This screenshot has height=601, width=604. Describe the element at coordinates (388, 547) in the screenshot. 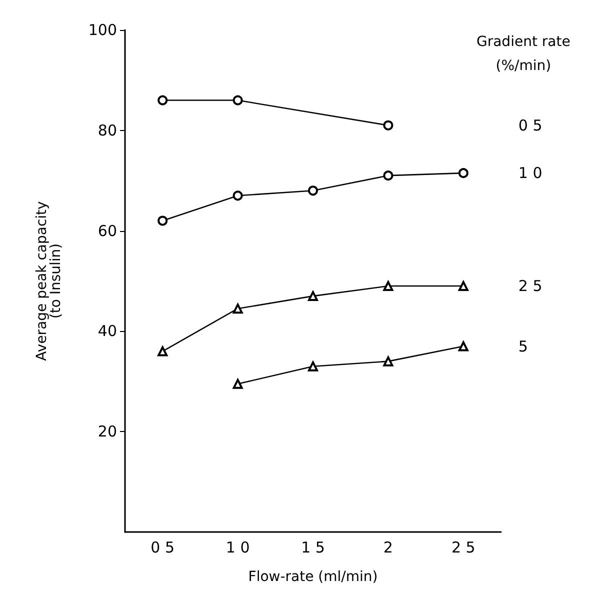

I see `x-tick-label: 2` at that location.